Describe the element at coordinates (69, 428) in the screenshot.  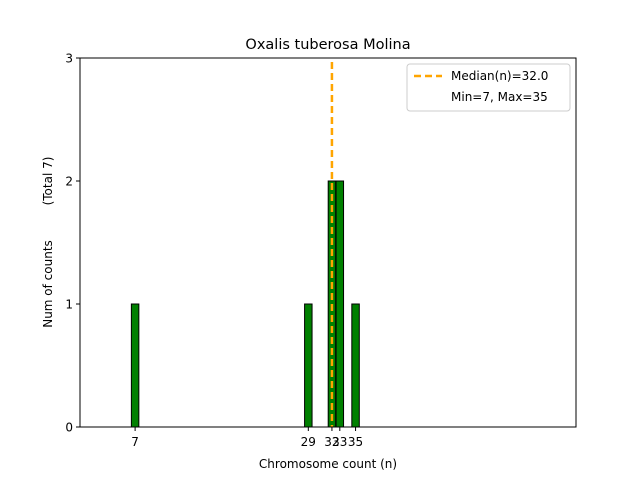
I see `y-tick-label: 0` at that location.